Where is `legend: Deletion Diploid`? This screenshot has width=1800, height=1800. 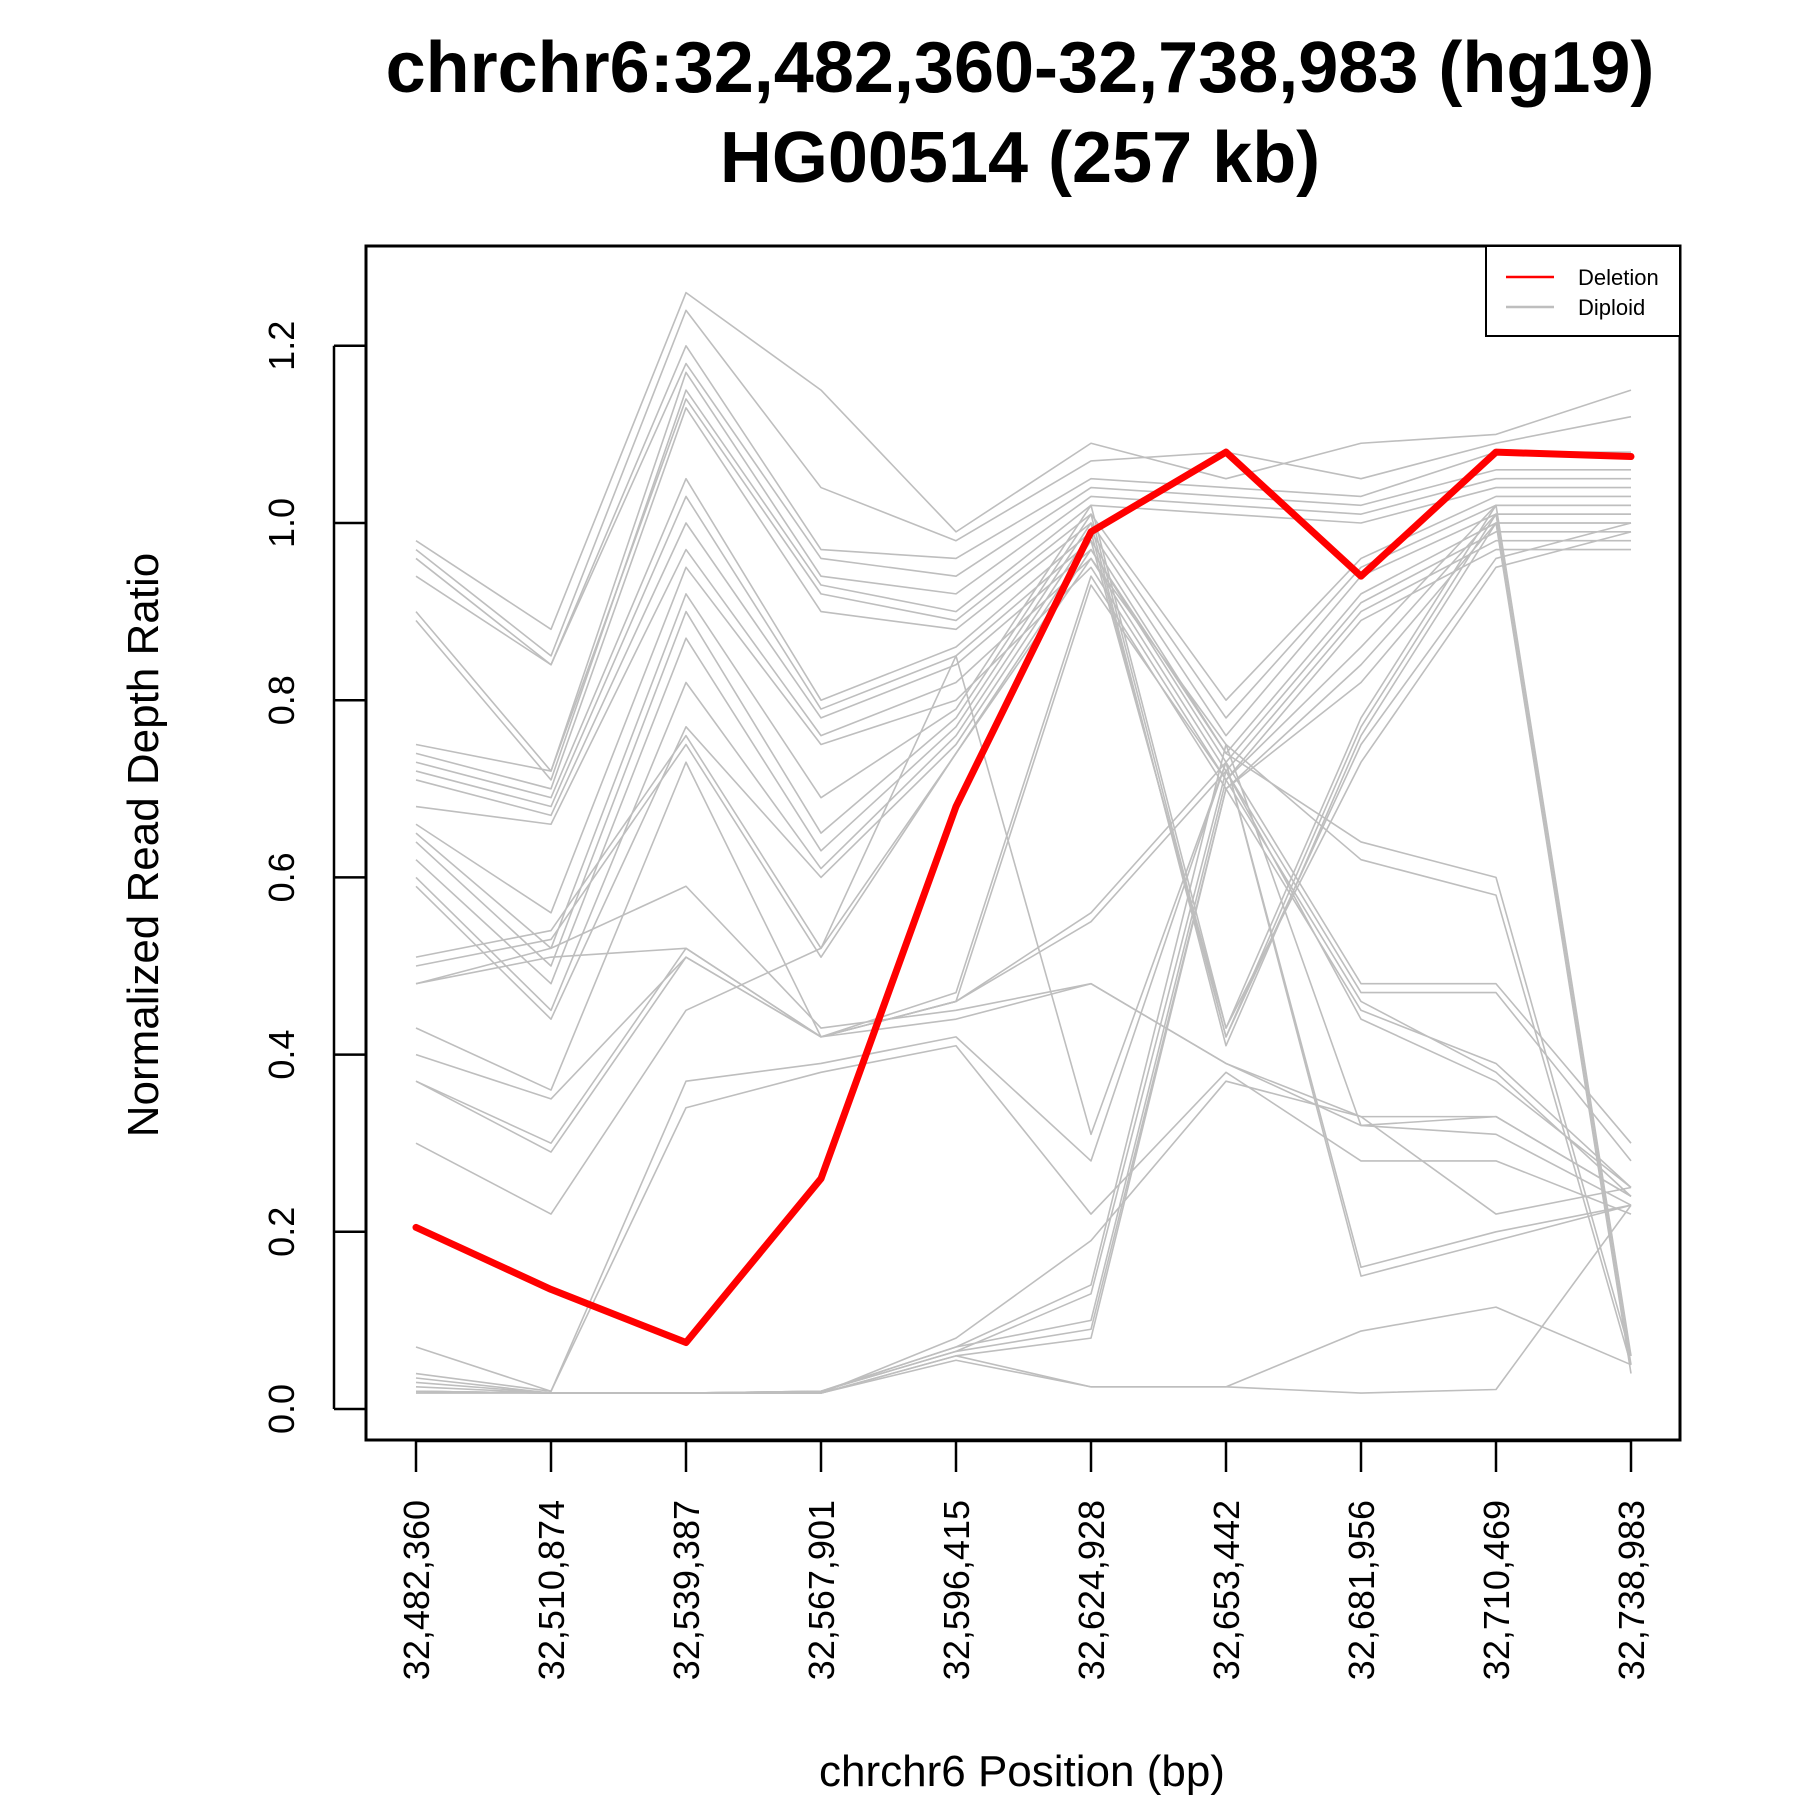 legend: Deletion Diploid is located at coordinates (1583, 291).